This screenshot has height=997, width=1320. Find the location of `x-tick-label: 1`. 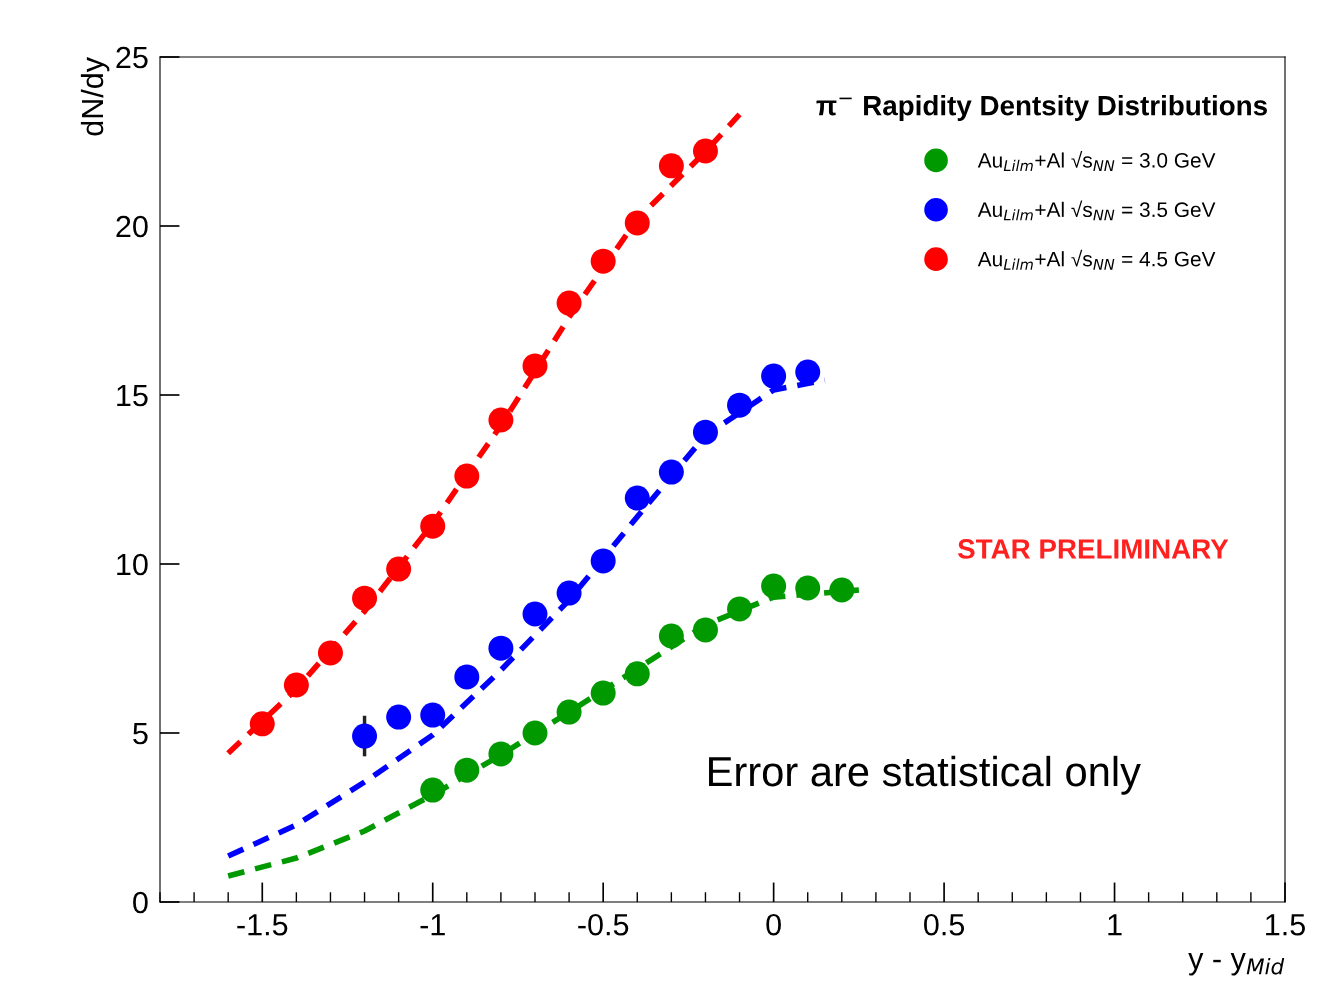

x-tick-label: 1 is located at coordinates (1115, 925).